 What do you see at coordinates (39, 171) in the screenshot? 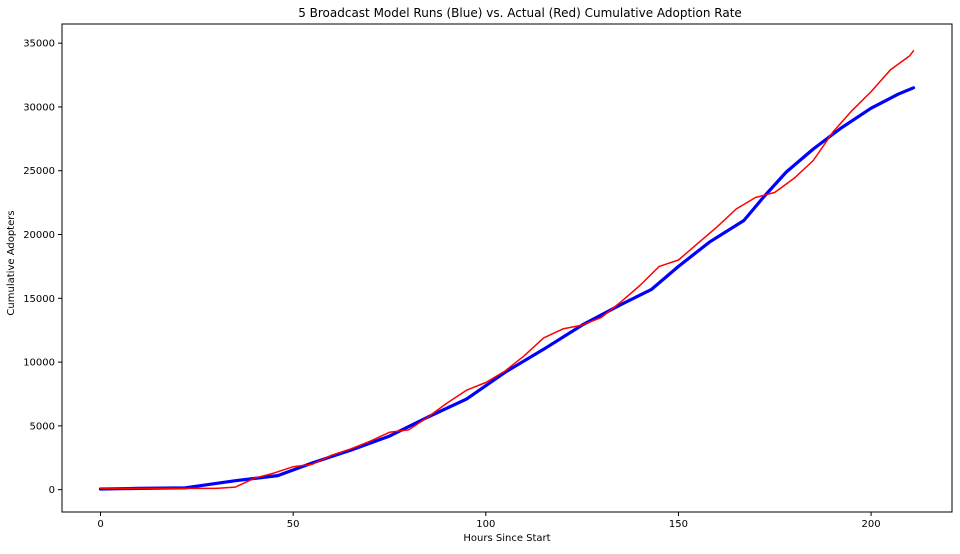
I see `y-tick-label: 25000` at bounding box center [39, 171].